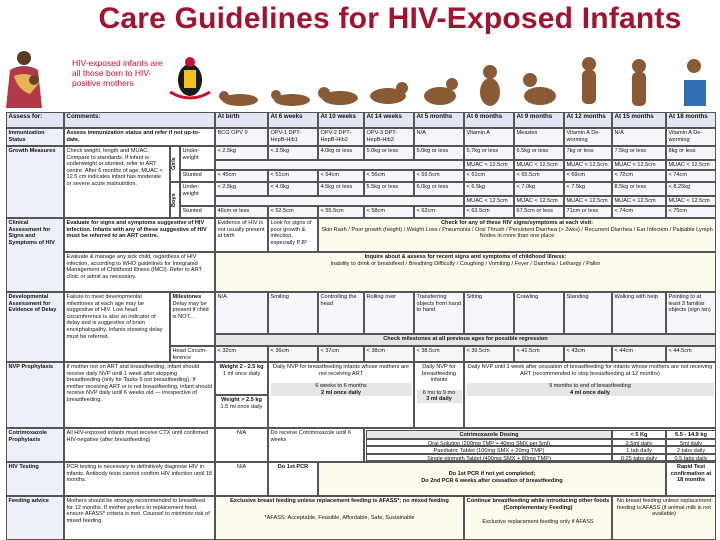 The image size is (720, 540). I want to click on table-cell: < 2.5kg, so click(241, 153).